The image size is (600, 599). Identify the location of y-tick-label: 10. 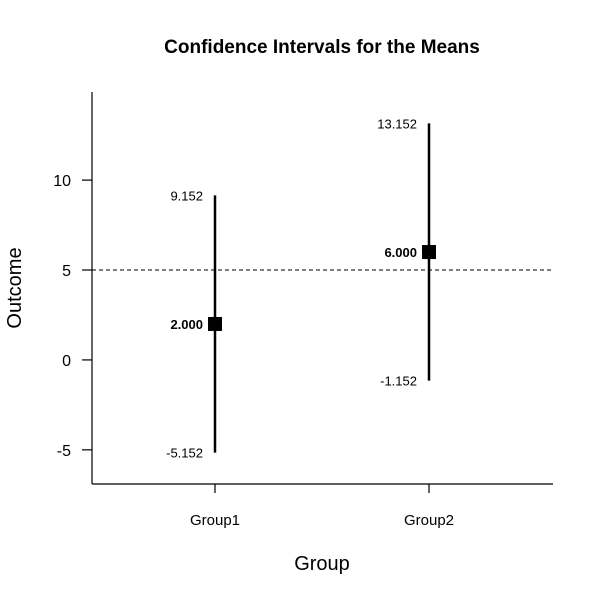
(62, 181).